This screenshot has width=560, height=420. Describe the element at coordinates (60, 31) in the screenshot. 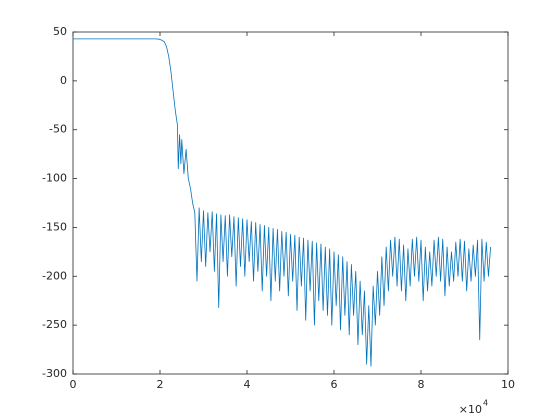

I see `y-tick-label: 50` at that location.